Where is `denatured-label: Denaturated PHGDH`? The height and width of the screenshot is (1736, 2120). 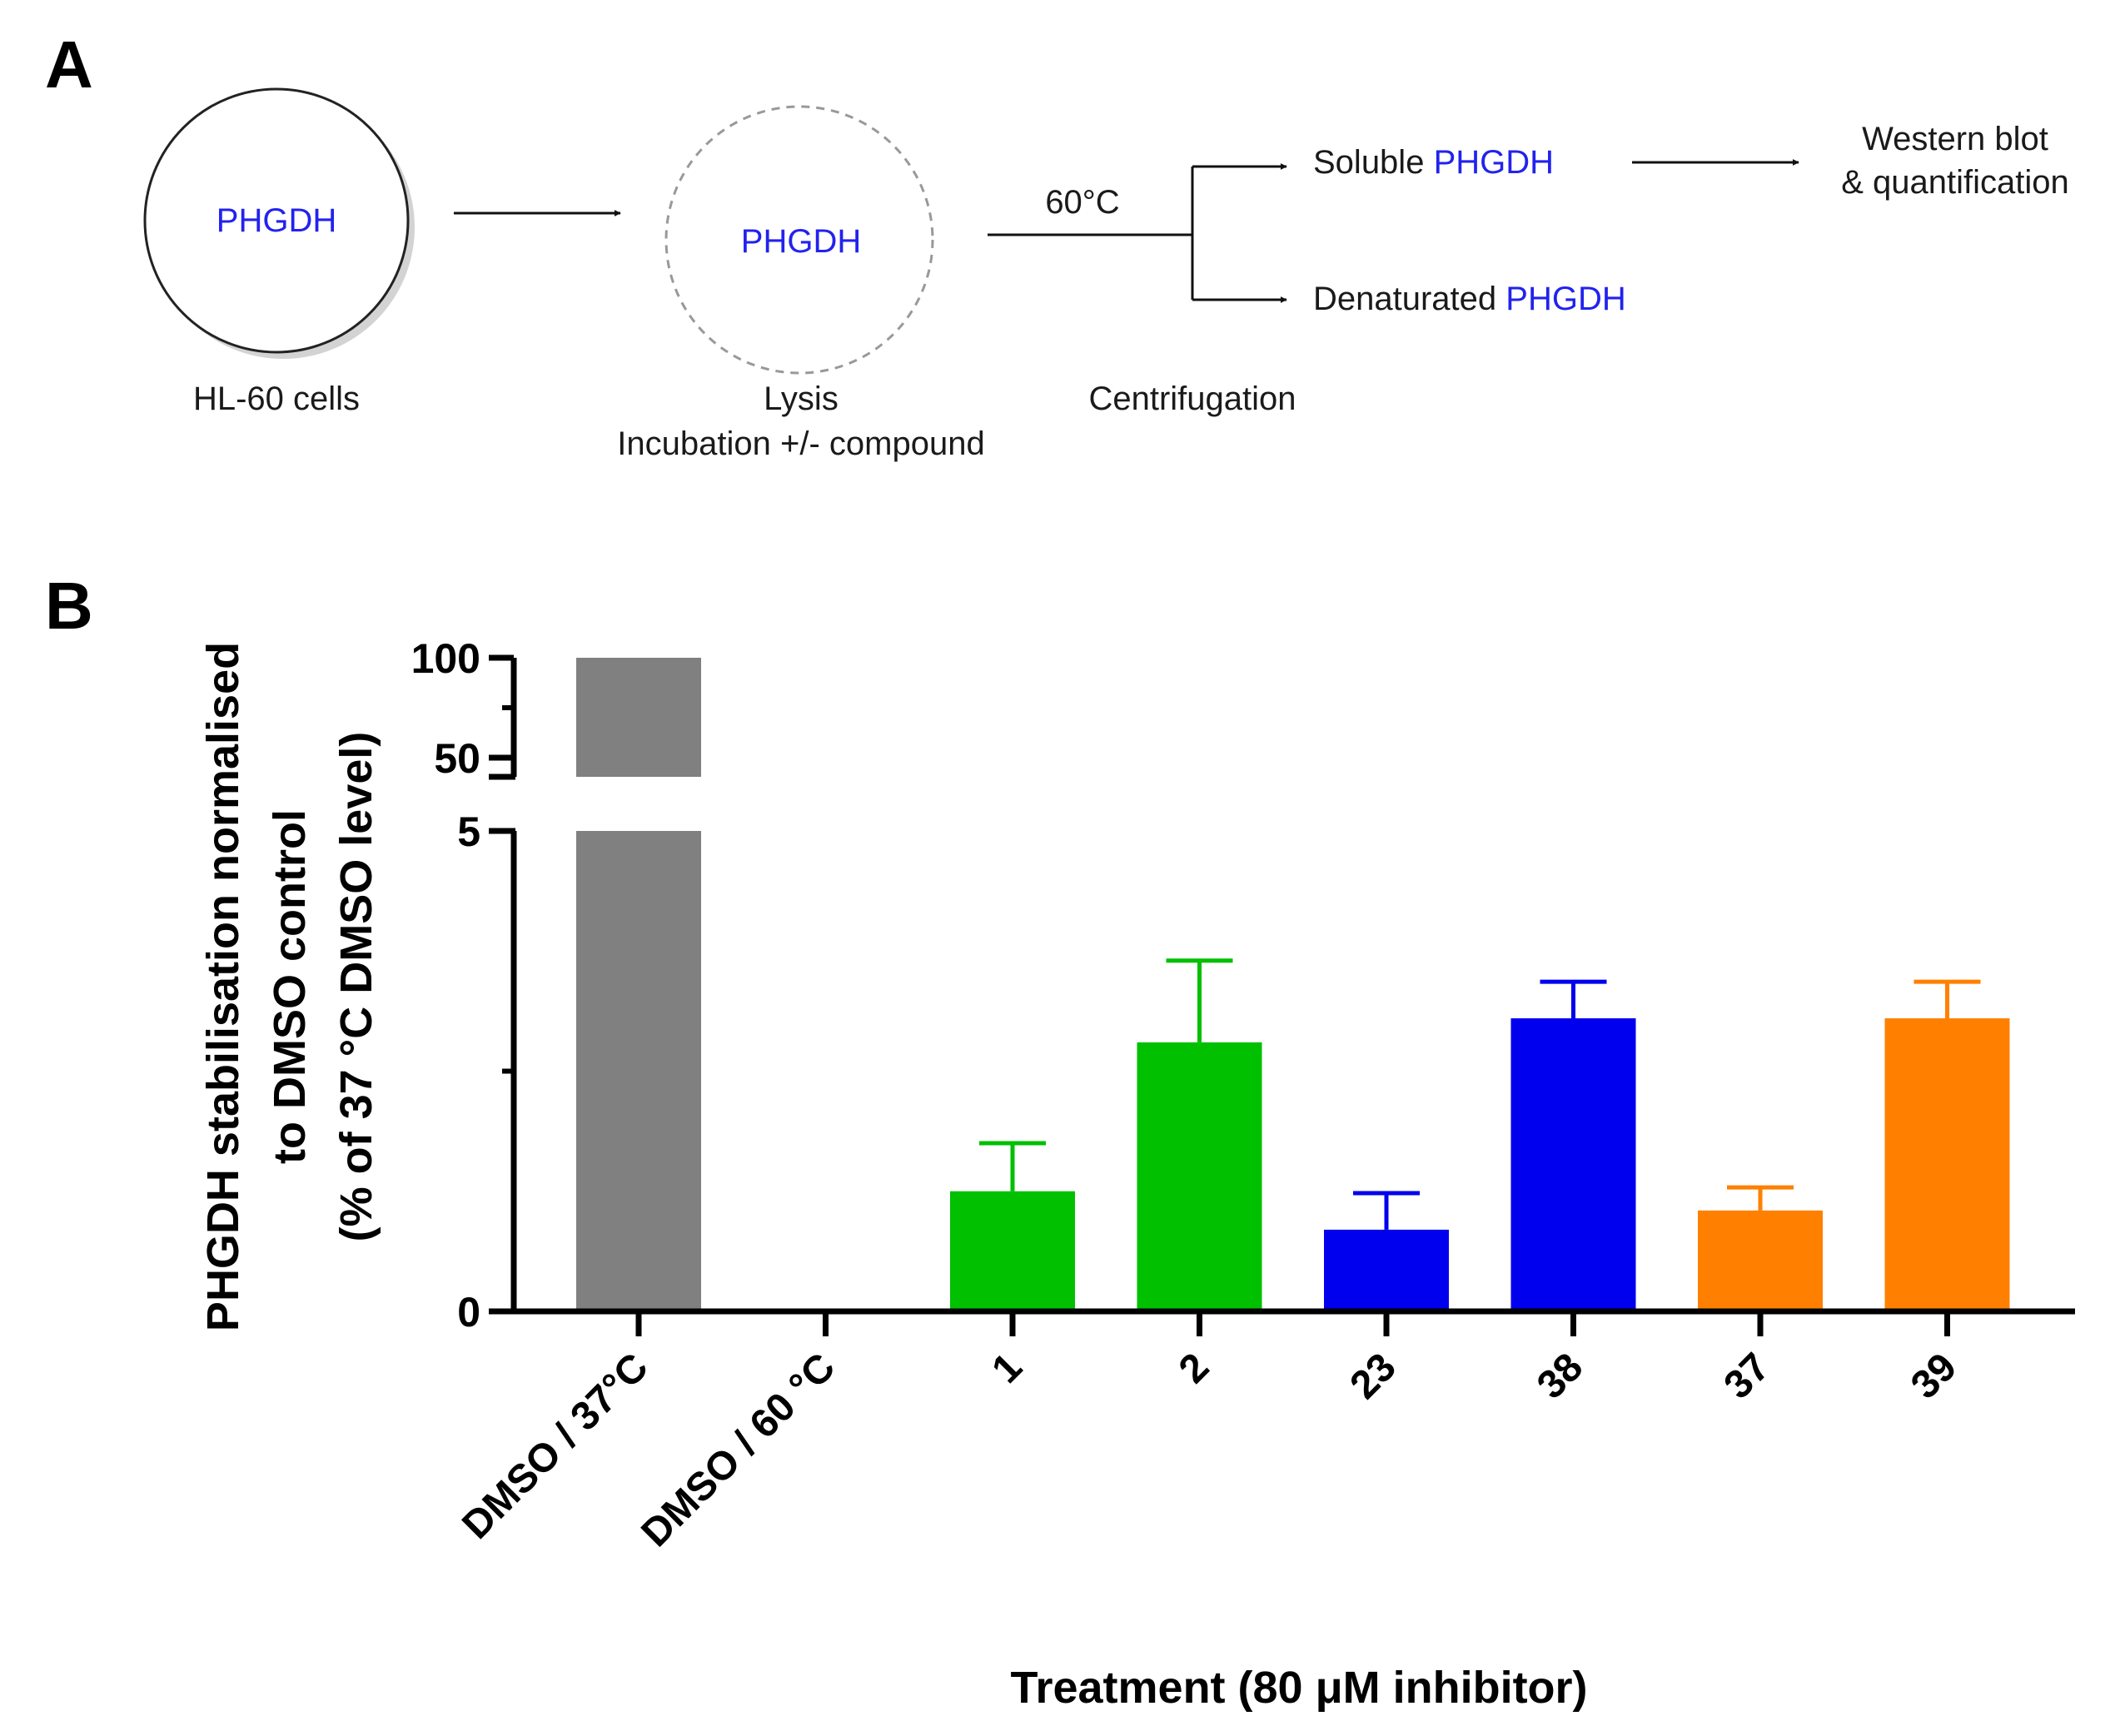
denatured-label: Denaturated PHGDH is located at coordinates (1469, 299).